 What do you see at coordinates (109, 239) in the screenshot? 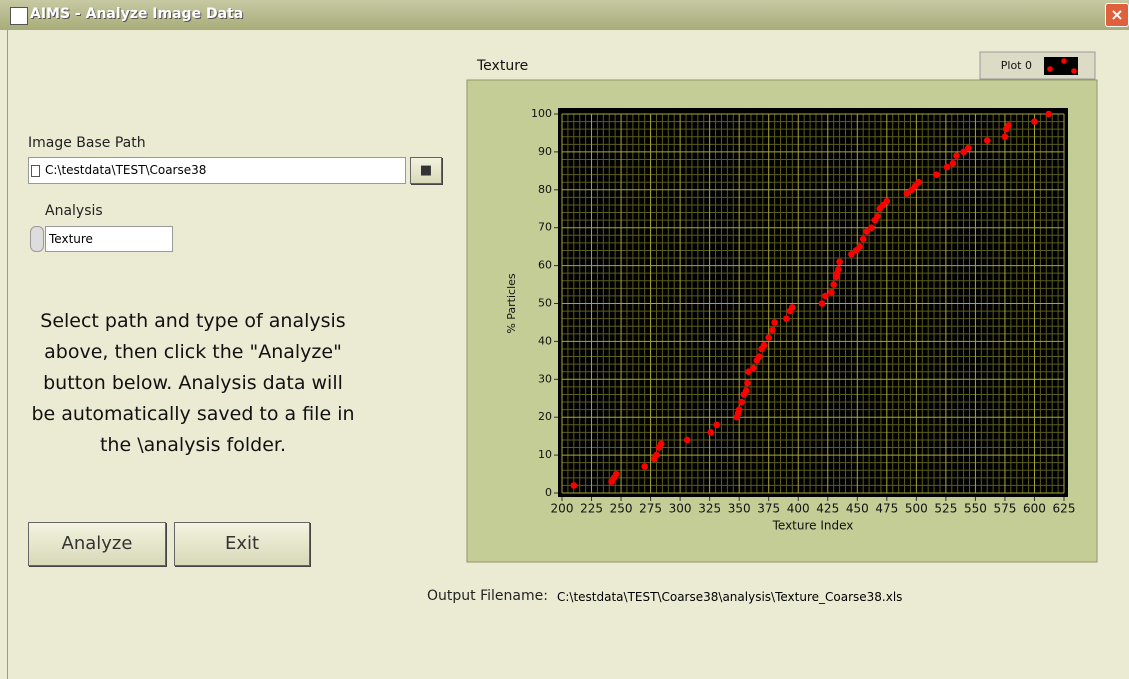
I see `analysis-select: Texture` at bounding box center [109, 239].